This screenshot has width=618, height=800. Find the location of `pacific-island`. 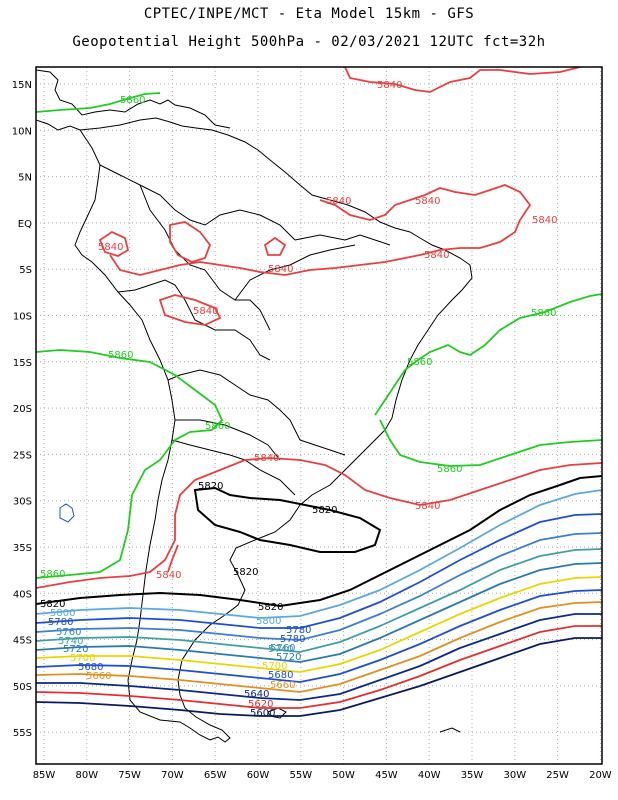

pacific-island is located at coordinates (67, 513).